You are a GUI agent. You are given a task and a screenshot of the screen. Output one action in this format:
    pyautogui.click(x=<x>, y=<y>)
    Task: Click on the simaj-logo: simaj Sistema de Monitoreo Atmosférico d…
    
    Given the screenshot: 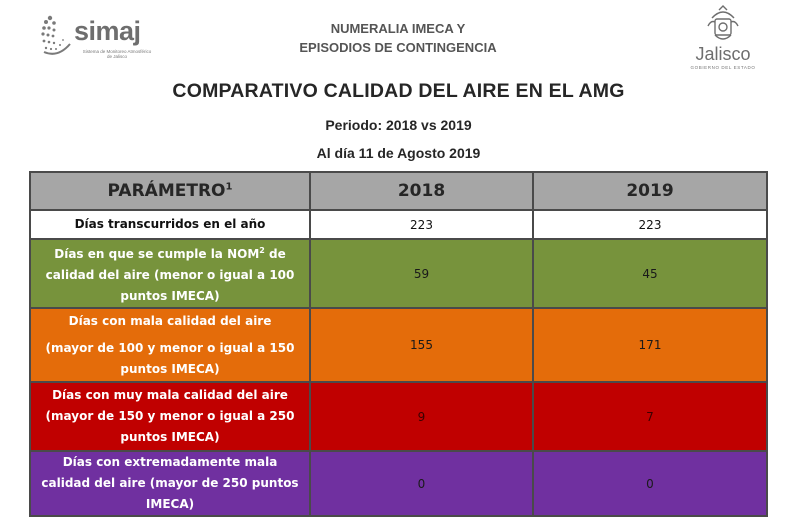 What is the action you would take?
    pyautogui.click(x=96, y=36)
    